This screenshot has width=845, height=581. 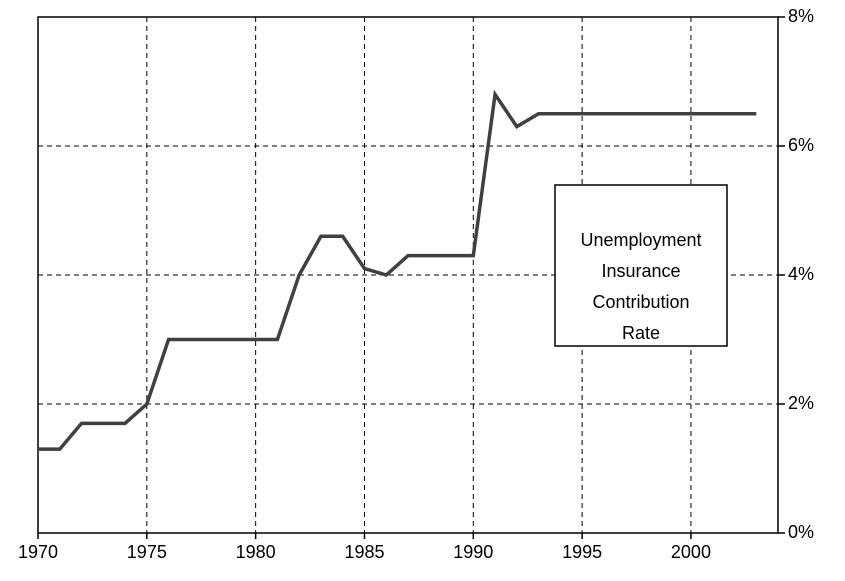 What do you see at coordinates (256, 552) in the screenshot?
I see `x-tick-label: 1980` at bounding box center [256, 552].